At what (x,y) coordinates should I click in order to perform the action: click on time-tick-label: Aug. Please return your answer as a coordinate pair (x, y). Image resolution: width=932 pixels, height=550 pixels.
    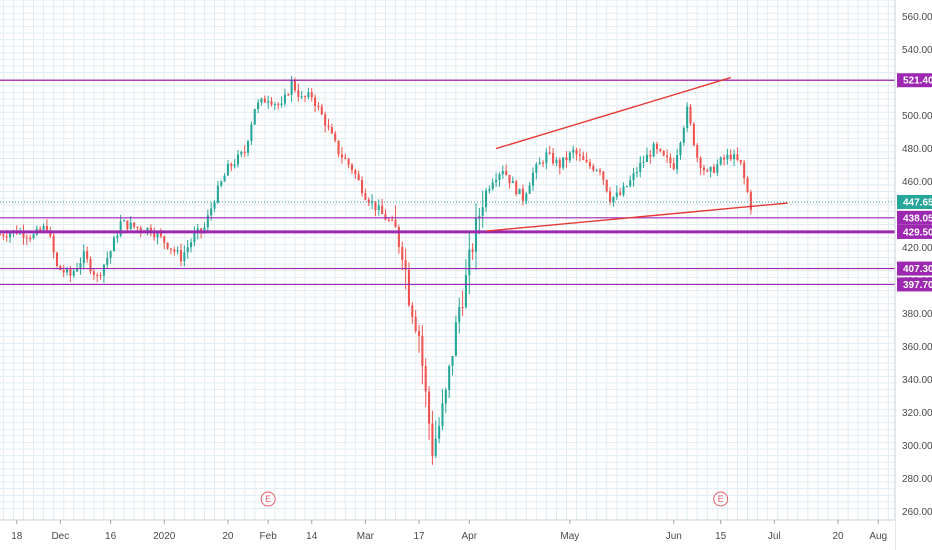
    Looking at the image, I should click on (878, 536).